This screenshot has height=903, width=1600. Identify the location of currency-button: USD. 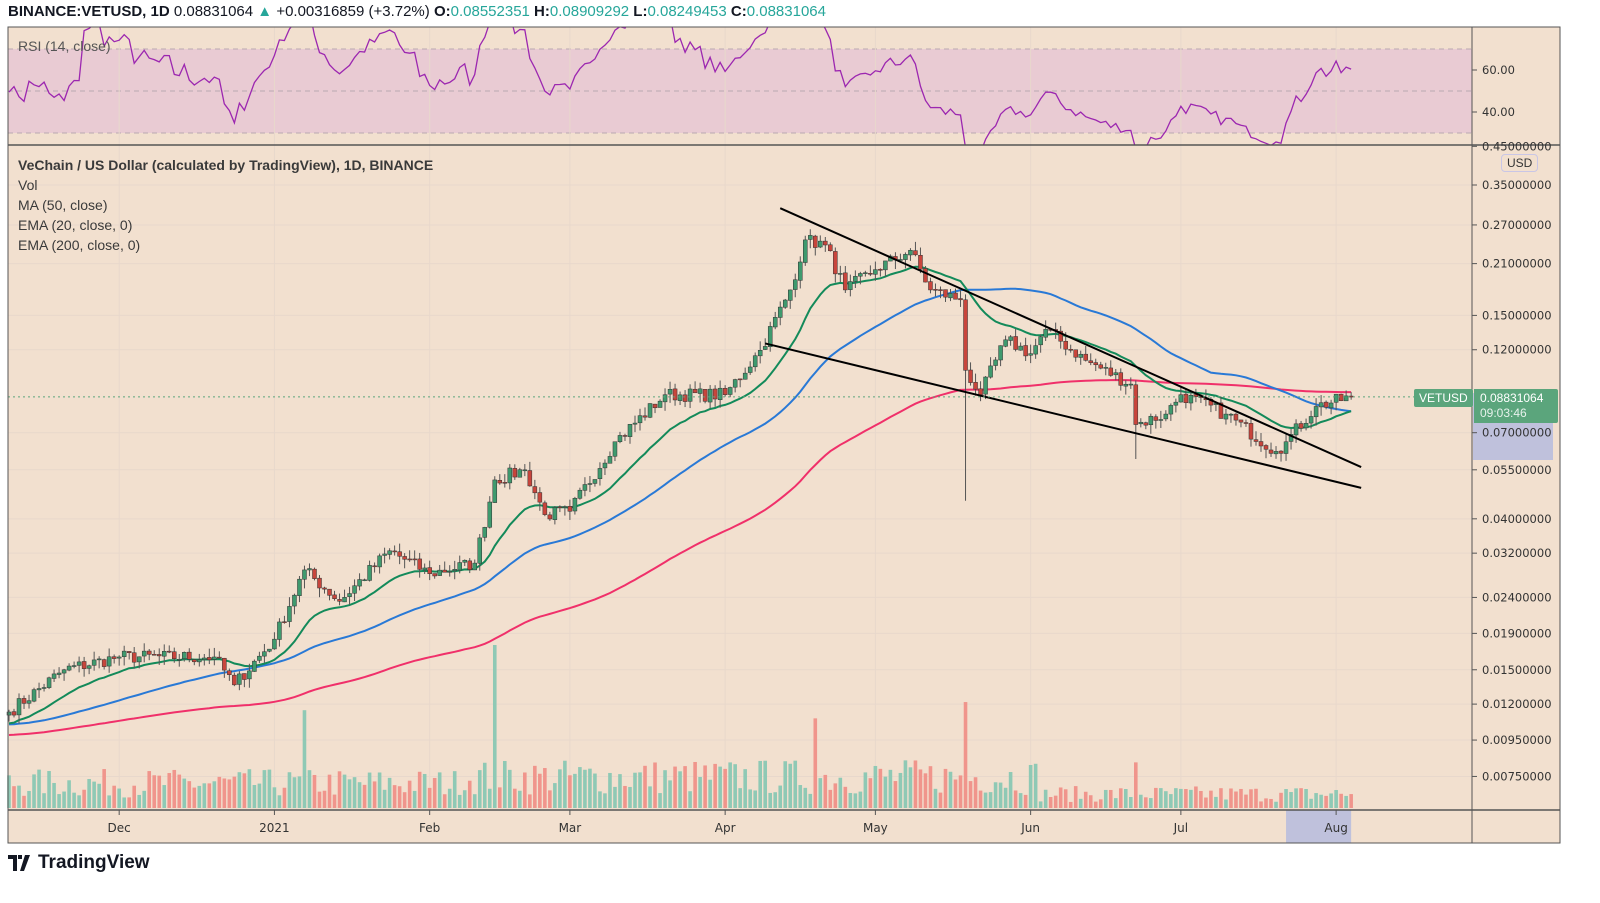
(1520, 163).